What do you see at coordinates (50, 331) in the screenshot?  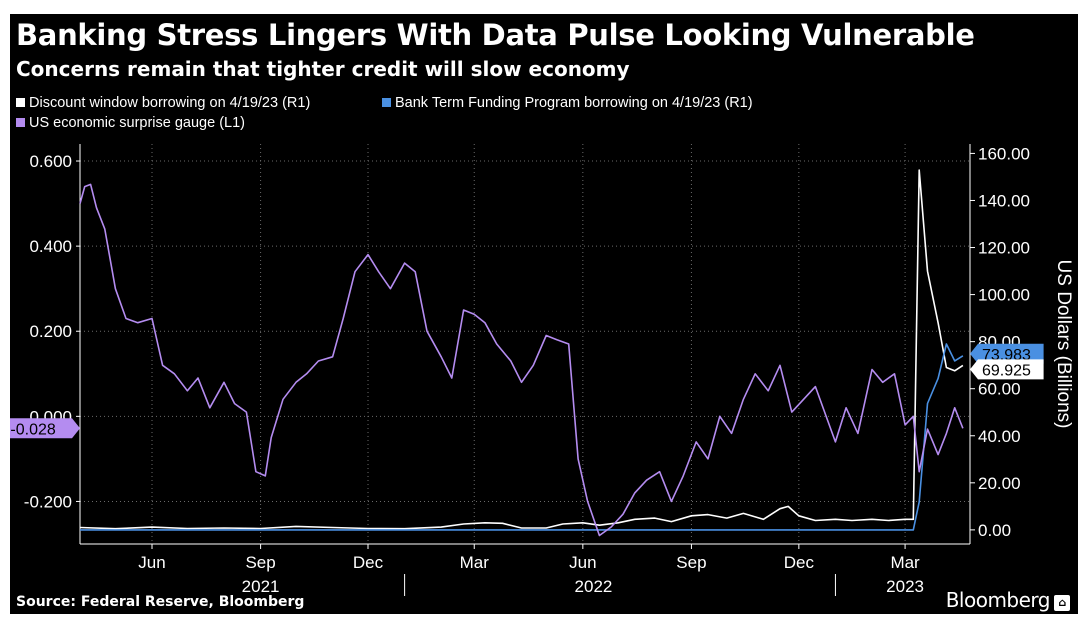 I see `left-axis-tick-label: 0.200` at bounding box center [50, 331].